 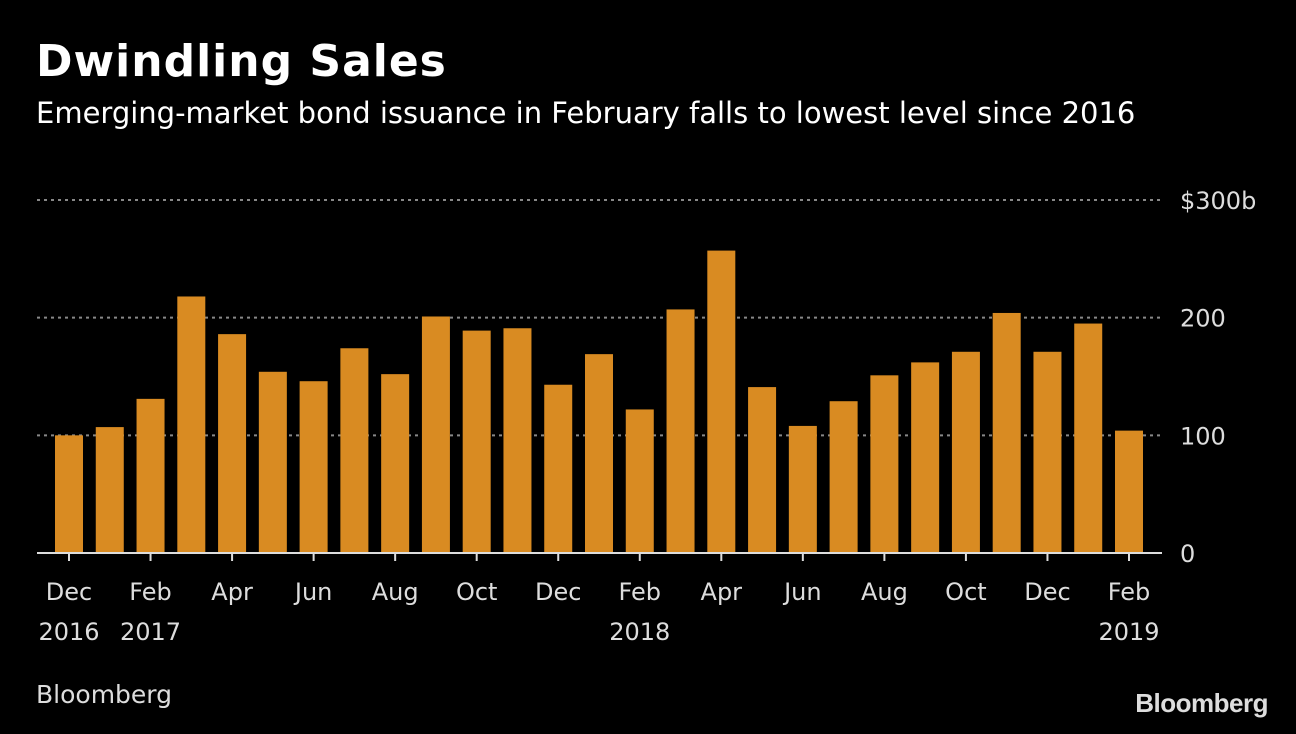 What do you see at coordinates (1203, 319) in the screenshot?
I see `y-tick-label: 200` at bounding box center [1203, 319].